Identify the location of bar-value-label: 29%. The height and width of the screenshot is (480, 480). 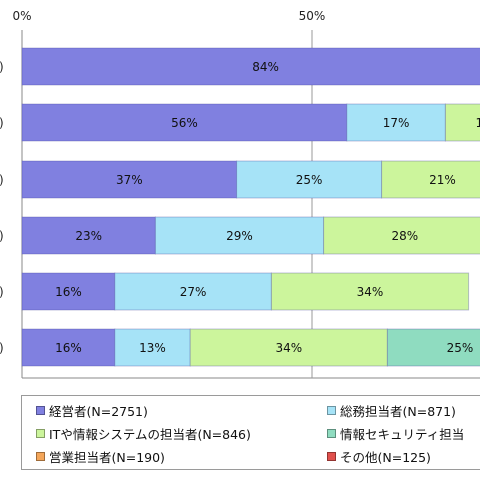
(239, 236).